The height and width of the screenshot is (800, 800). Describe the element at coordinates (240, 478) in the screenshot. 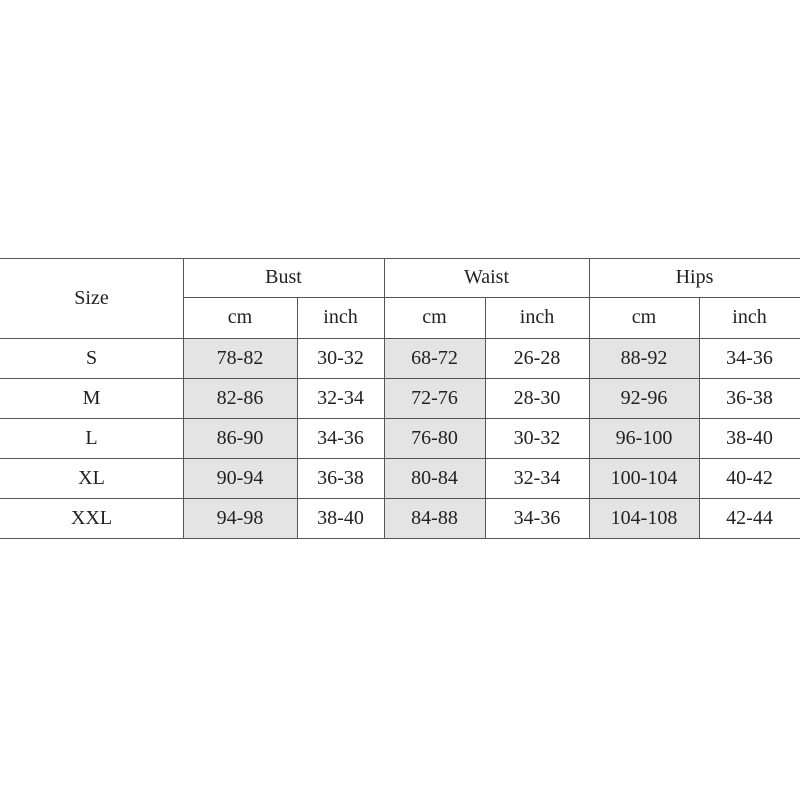

I see `measure-cell: 90-94` at that location.